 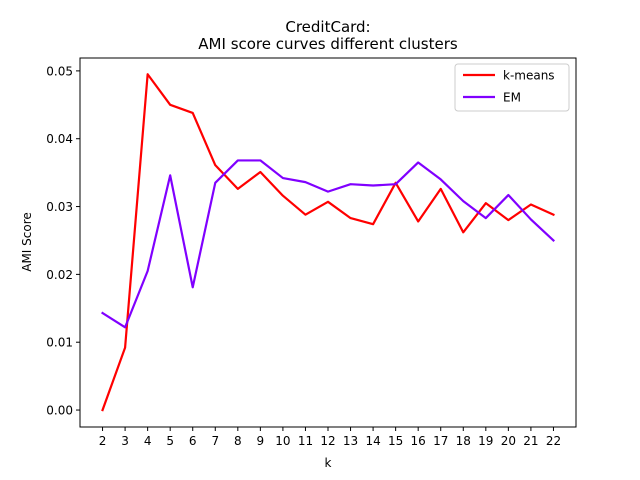 What do you see at coordinates (372, 441) in the screenshot?
I see `x-tick-label: 14` at bounding box center [372, 441].